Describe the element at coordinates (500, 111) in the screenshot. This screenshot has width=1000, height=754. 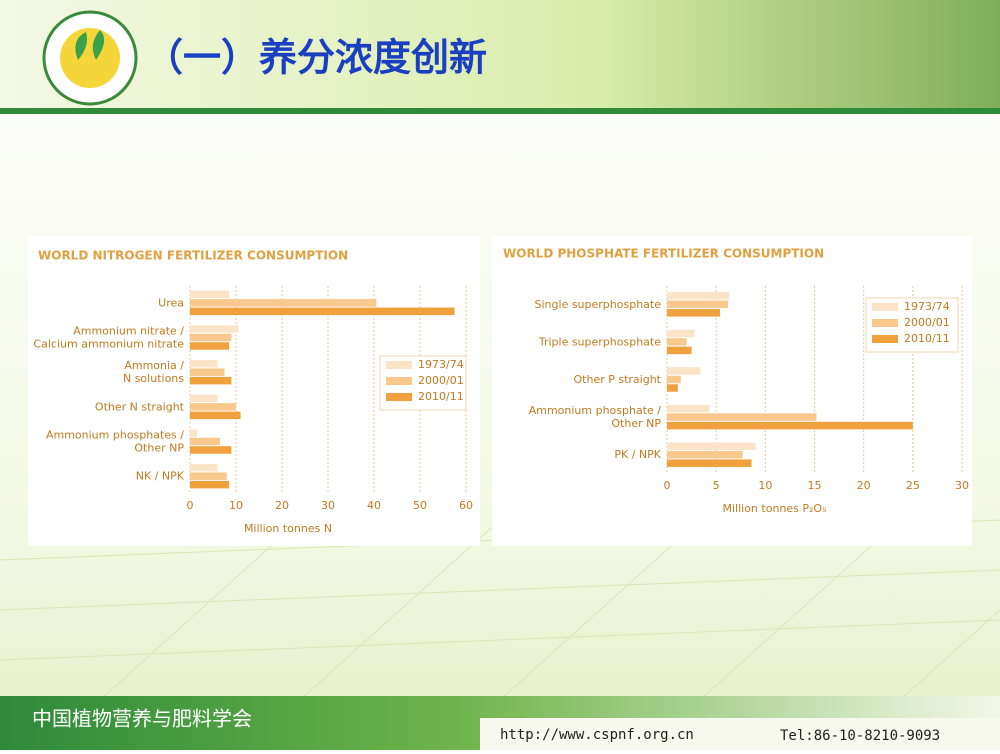
I see `header-rule` at that location.